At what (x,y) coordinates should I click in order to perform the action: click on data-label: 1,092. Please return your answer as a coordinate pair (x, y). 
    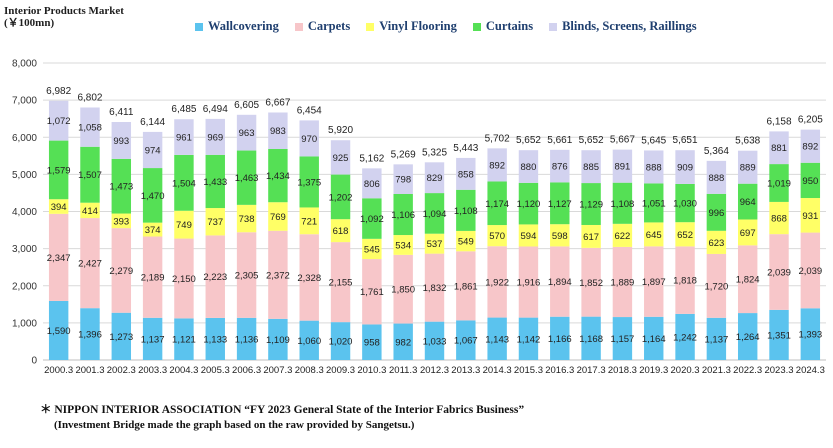
    Looking at the image, I should click on (372, 219).